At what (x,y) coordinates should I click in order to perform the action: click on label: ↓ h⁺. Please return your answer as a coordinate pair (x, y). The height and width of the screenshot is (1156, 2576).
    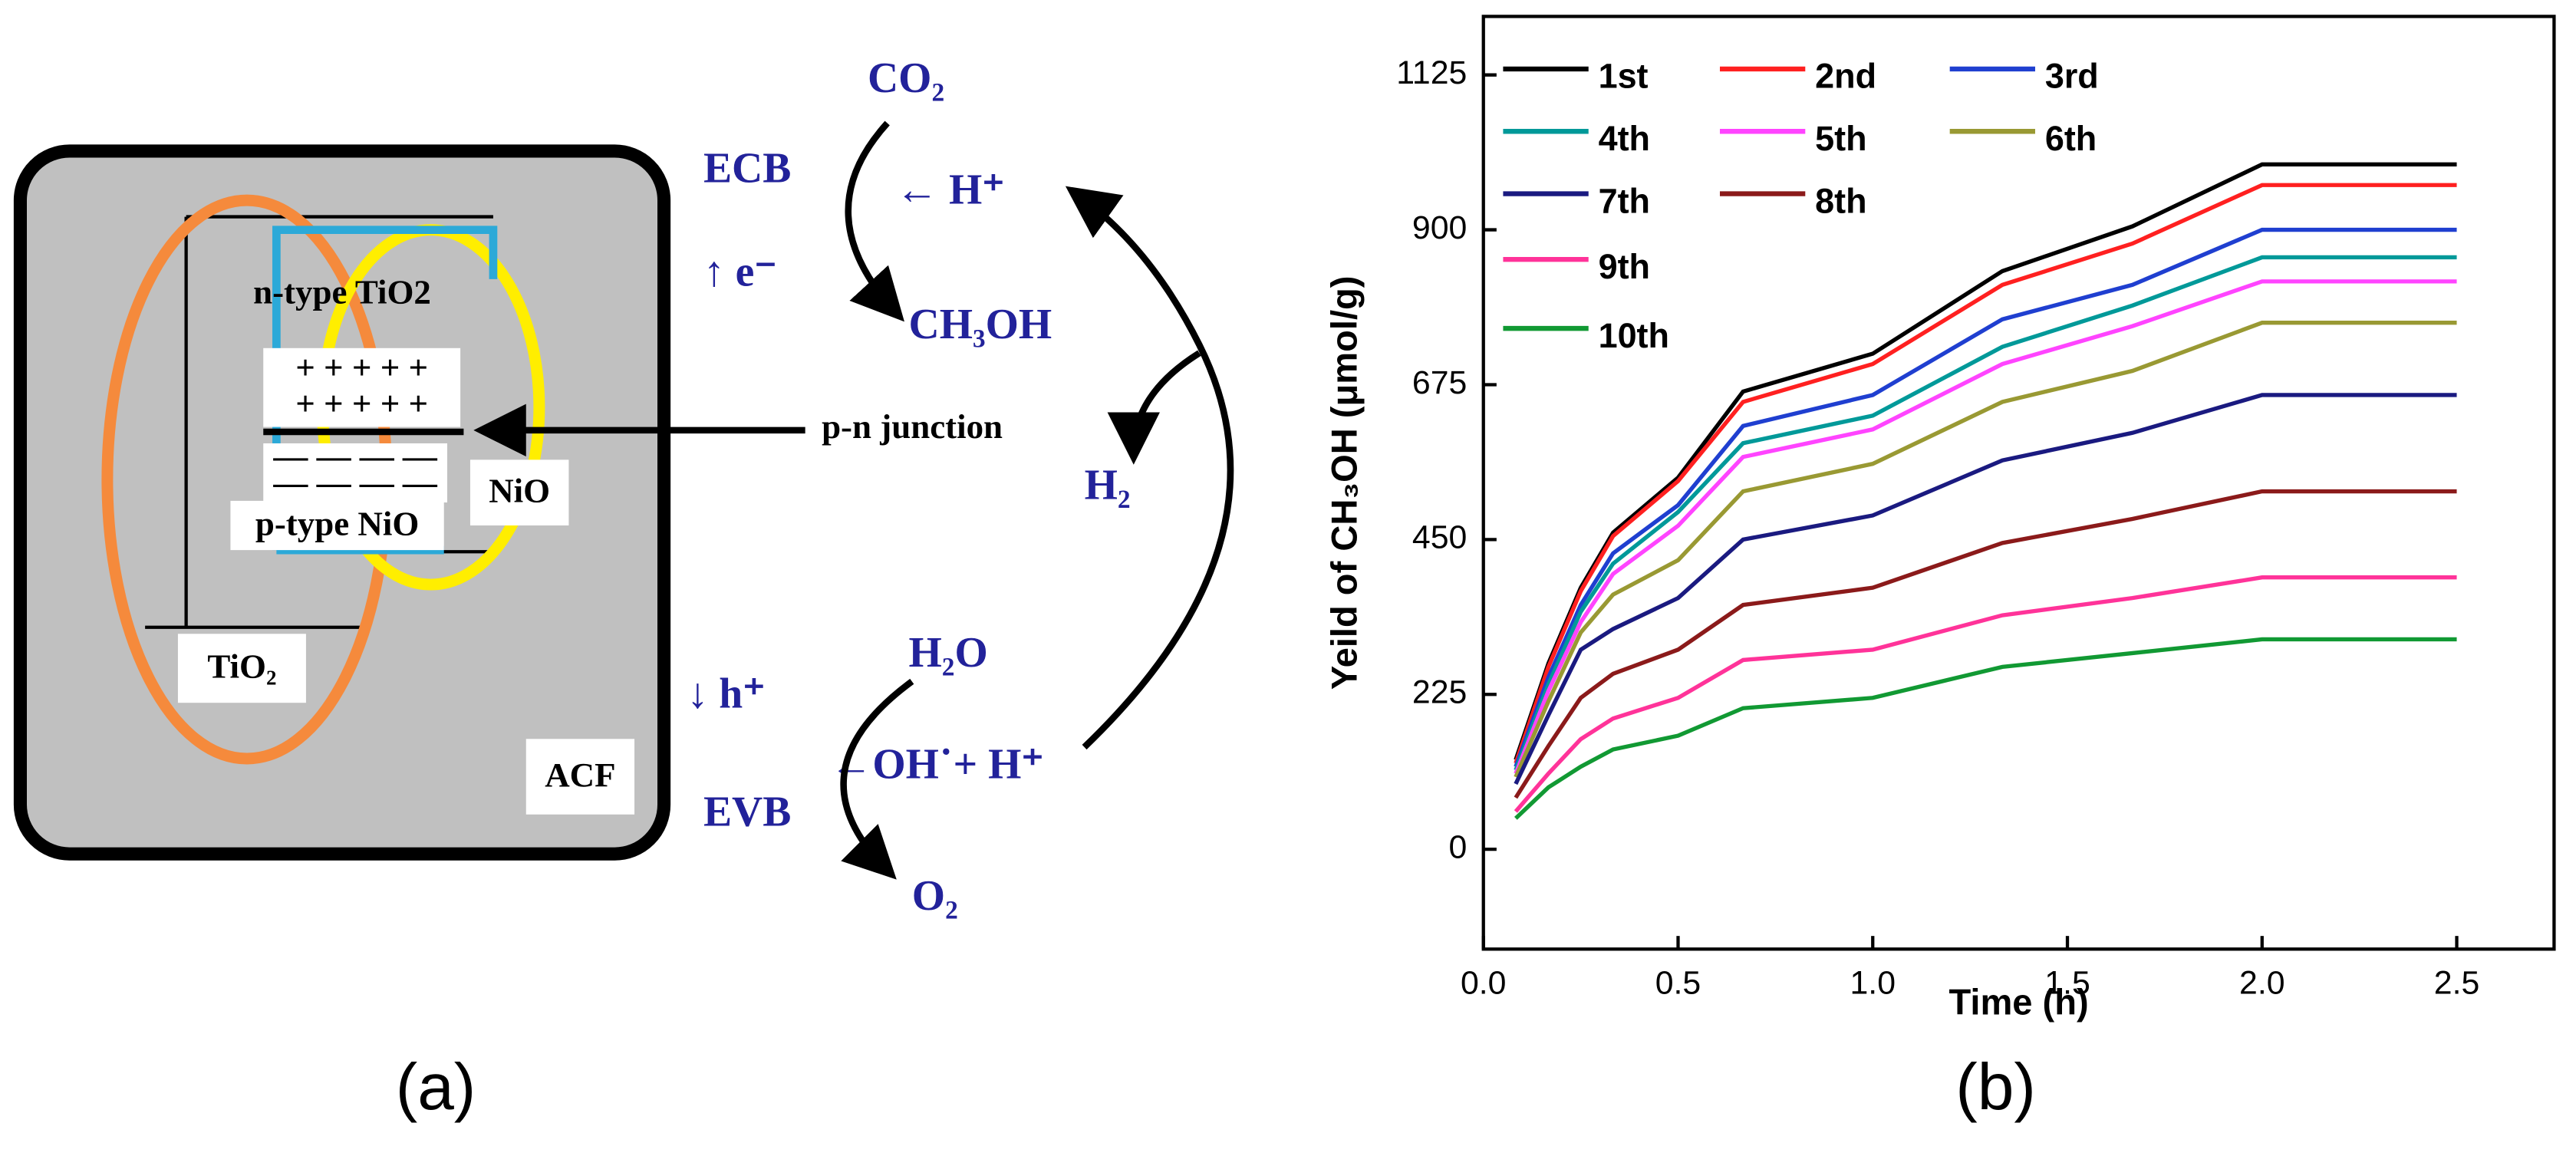
    Looking at the image, I should click on (726, 694).